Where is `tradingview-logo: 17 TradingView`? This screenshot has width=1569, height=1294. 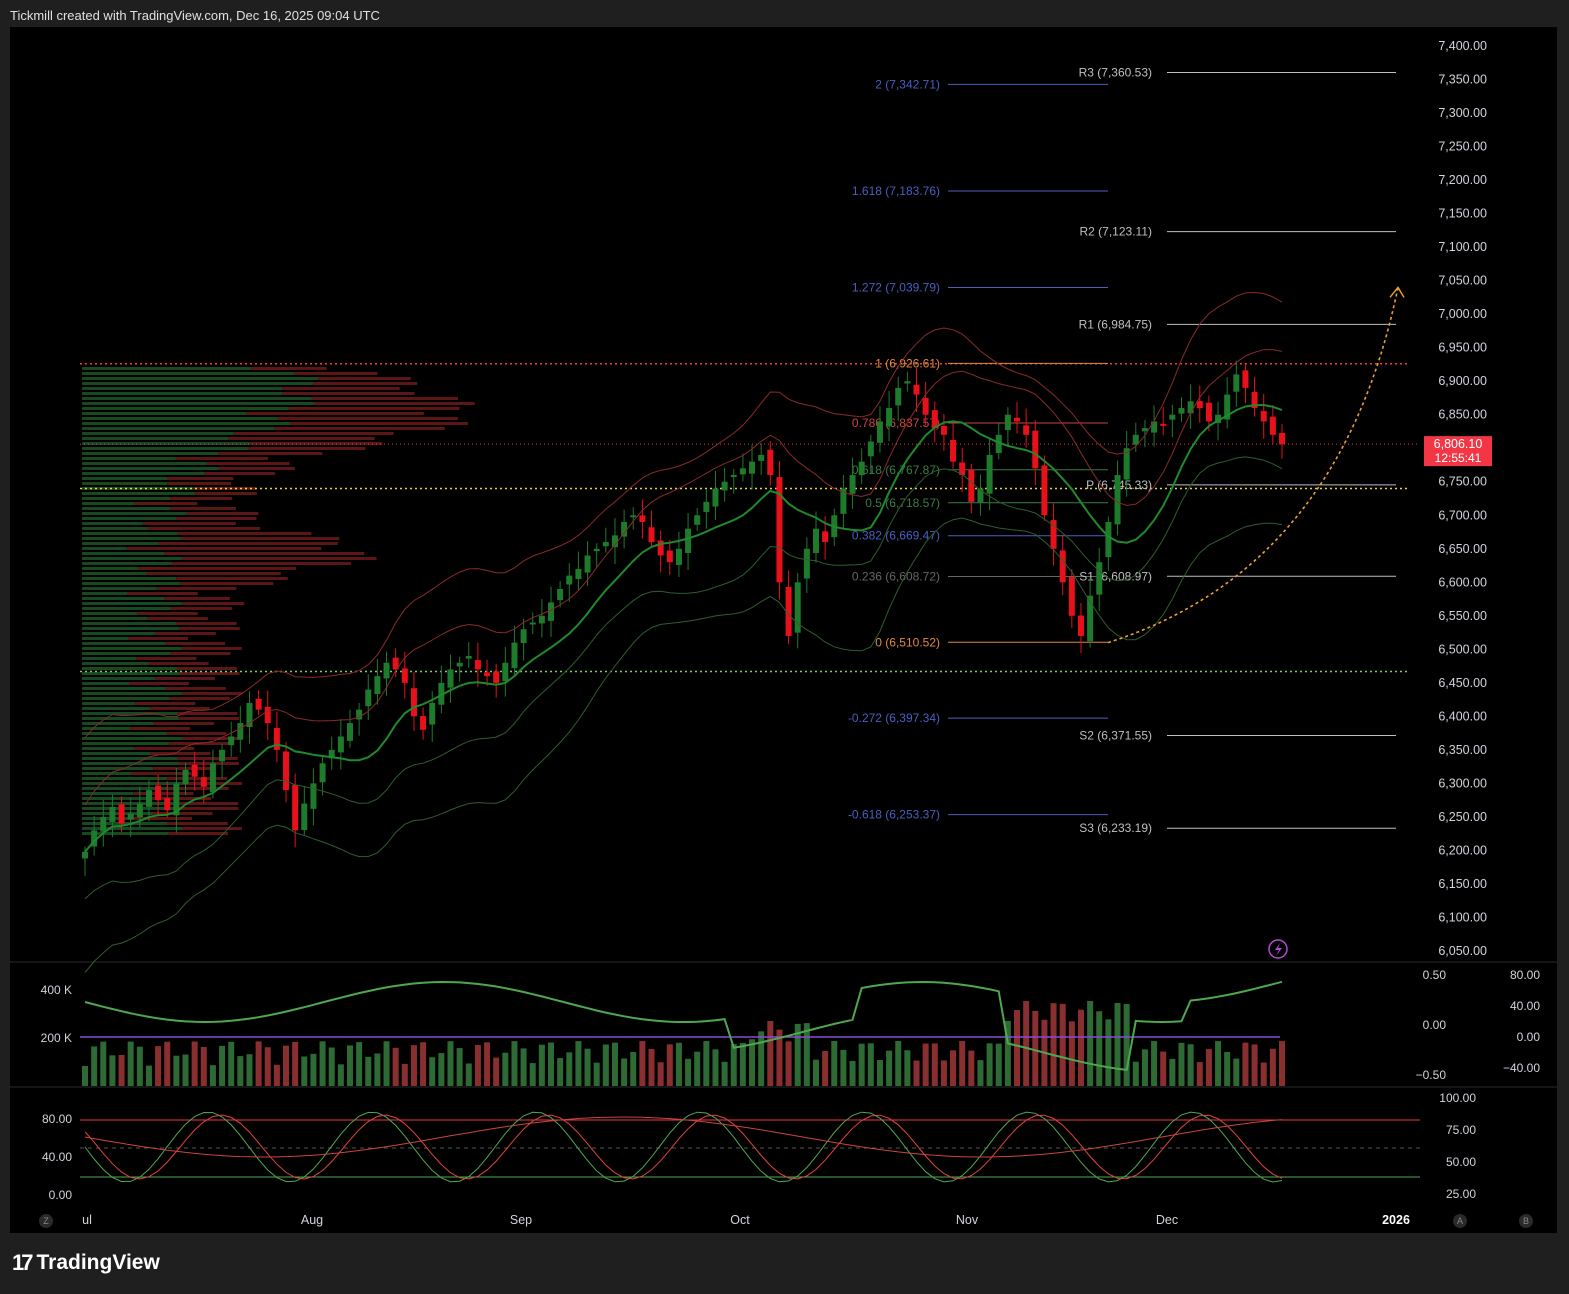 tradingview-logo: 17 TradingView is located at coordinates (86, 1263).